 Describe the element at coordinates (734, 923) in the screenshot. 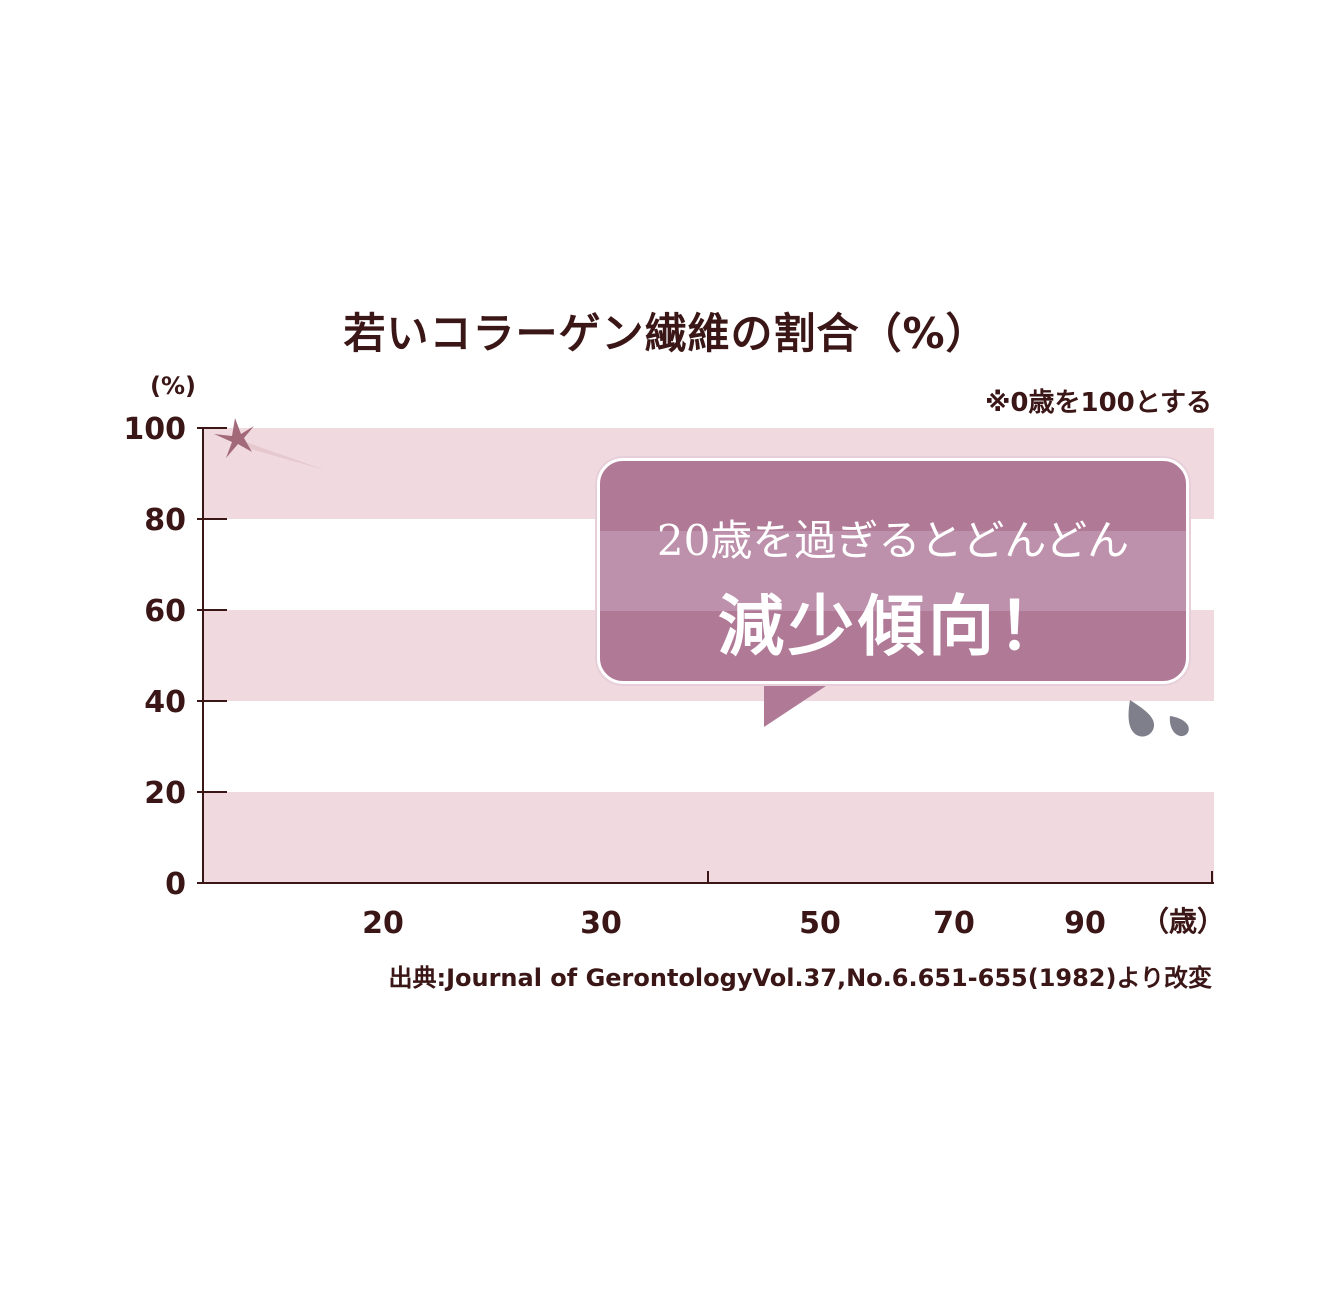

I see `x-axis-ticks: 20 30 50 70 90` at that location.